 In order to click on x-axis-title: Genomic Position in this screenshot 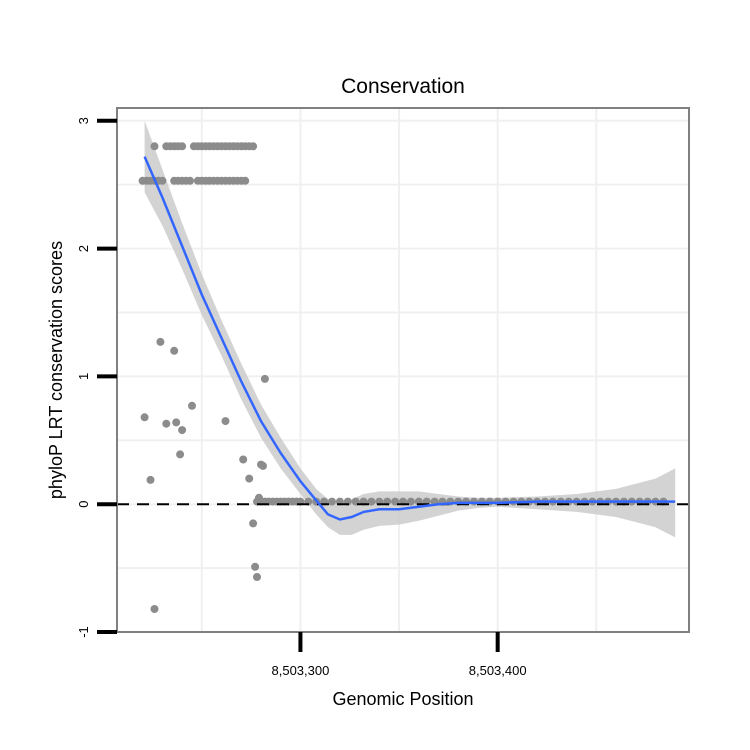, I will do `click(402, 699)`.